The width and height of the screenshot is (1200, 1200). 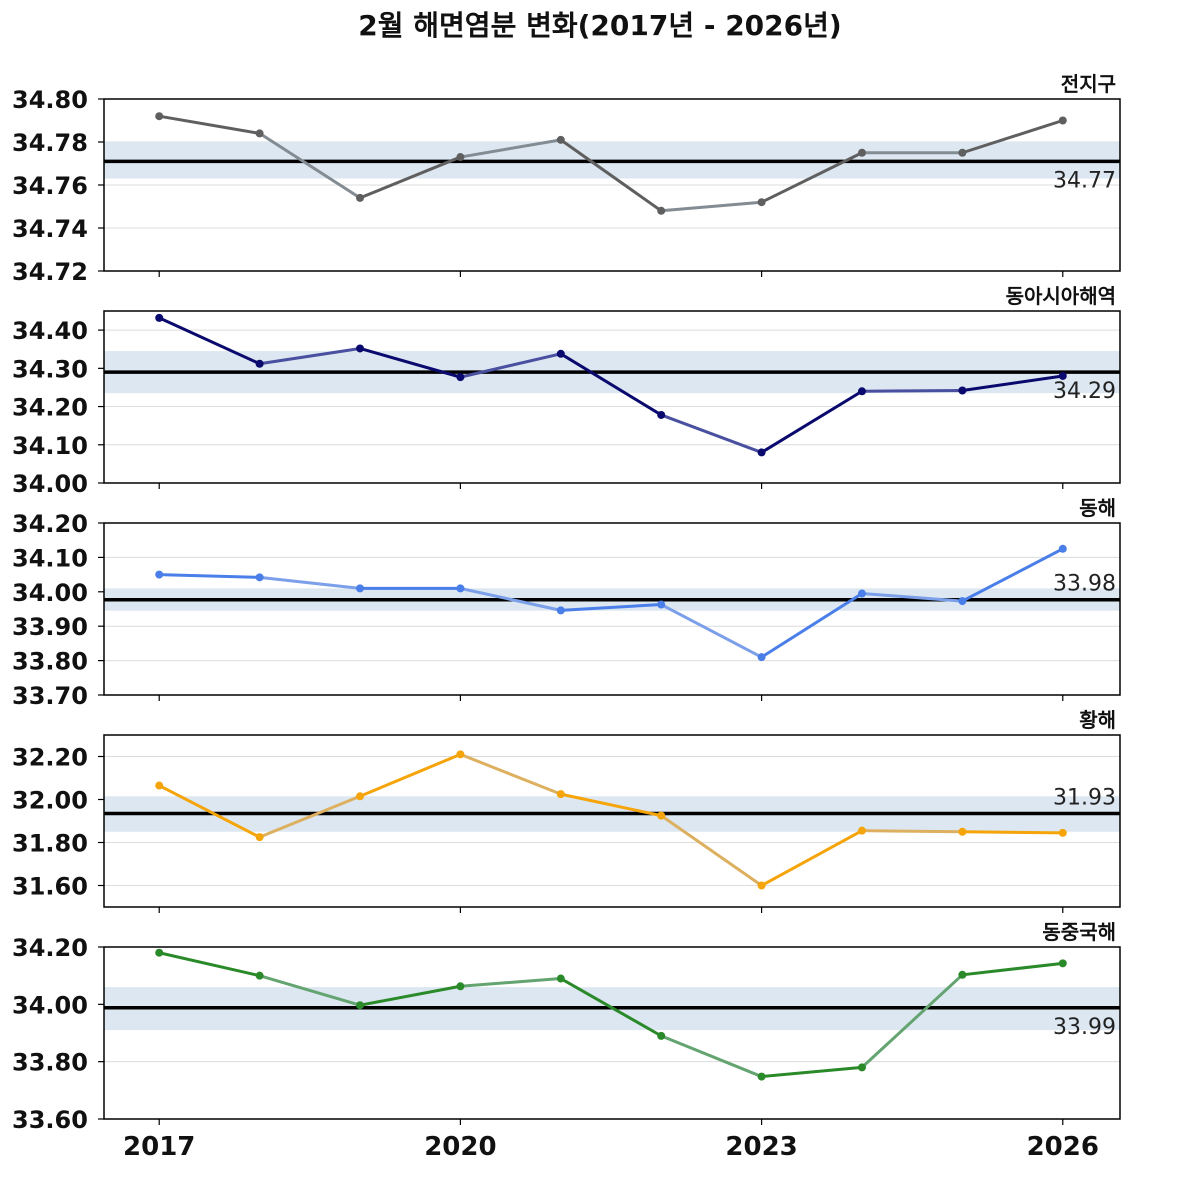 I want to click on y-tick-label: 33.90, so click(x=50, y=627).